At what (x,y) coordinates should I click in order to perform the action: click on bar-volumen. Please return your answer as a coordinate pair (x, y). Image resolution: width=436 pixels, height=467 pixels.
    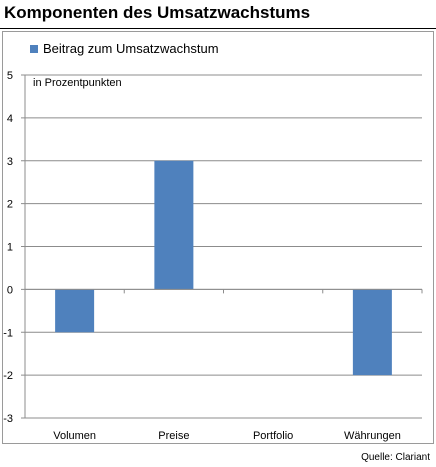
    Looking at the image, I should click on (75, 311).